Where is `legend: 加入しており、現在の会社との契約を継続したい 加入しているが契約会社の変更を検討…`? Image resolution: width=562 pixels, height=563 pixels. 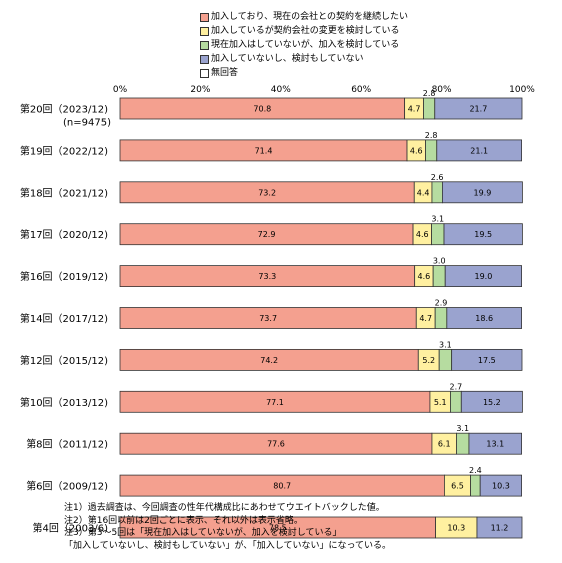
legend: 加入しており、現在の会社との契約を継続したい 加入しているが契約会社の変更を検討… is located at coordinates (304, 45).